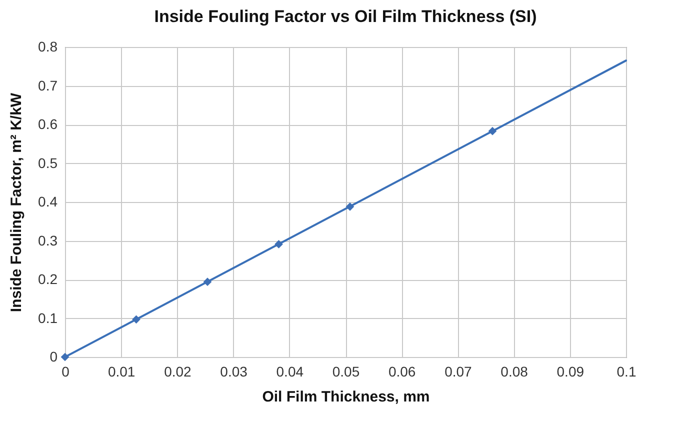 The height and width of the screenshot is (426, 673). Describe the element at coordinates (48, 124) in the screenshot. I see `y-tick-label: 0.6` at that location.